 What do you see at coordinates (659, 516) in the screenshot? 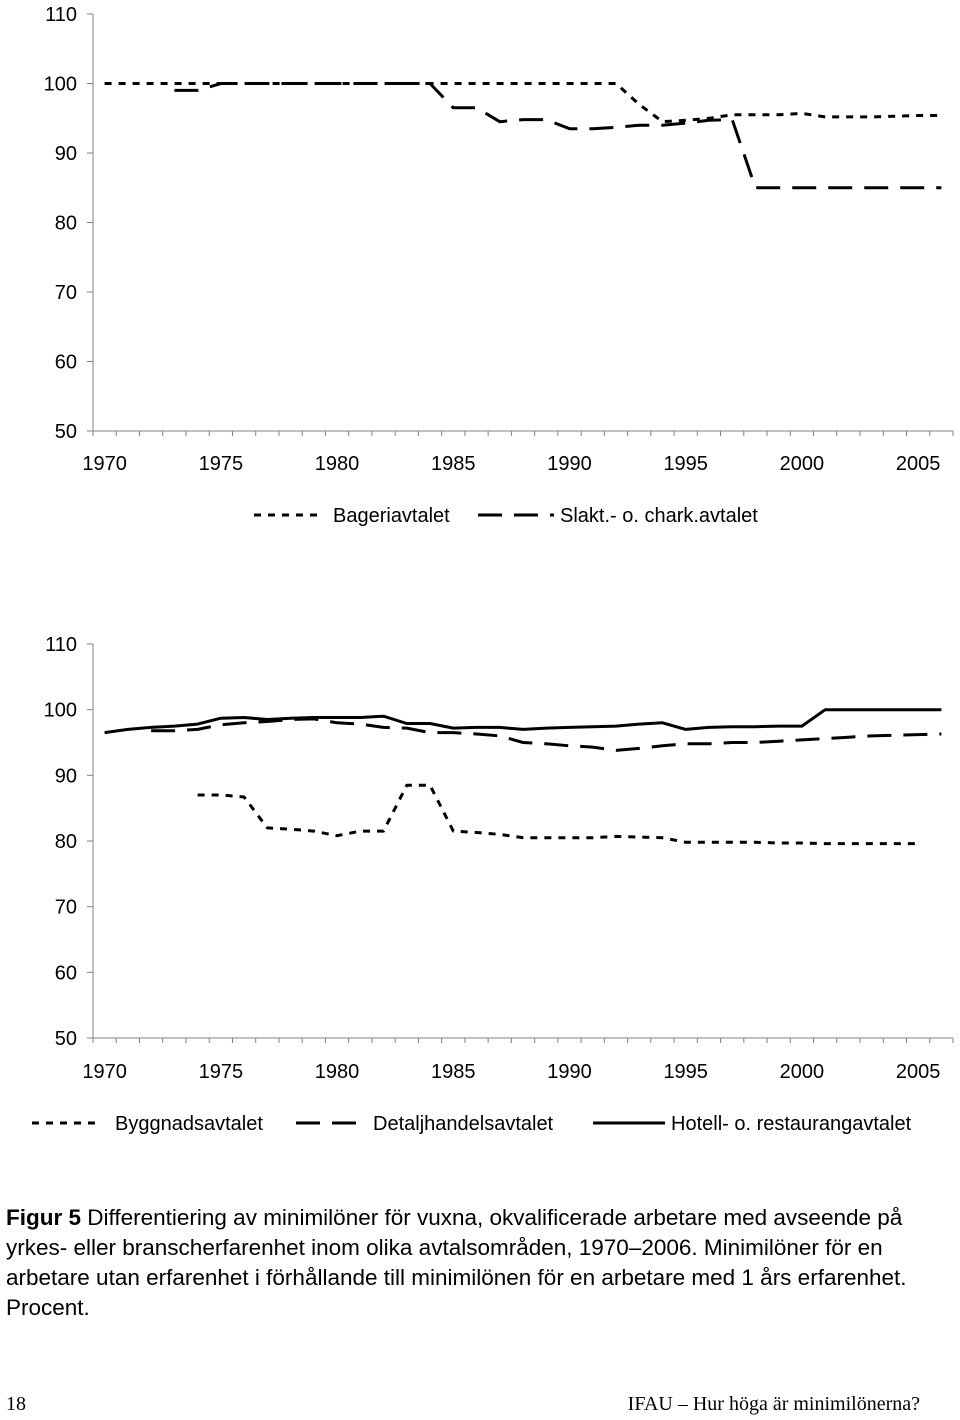
I see `legend-label-2: Slakt.- o. chark.avtalet` at bounding box center [659, 516].